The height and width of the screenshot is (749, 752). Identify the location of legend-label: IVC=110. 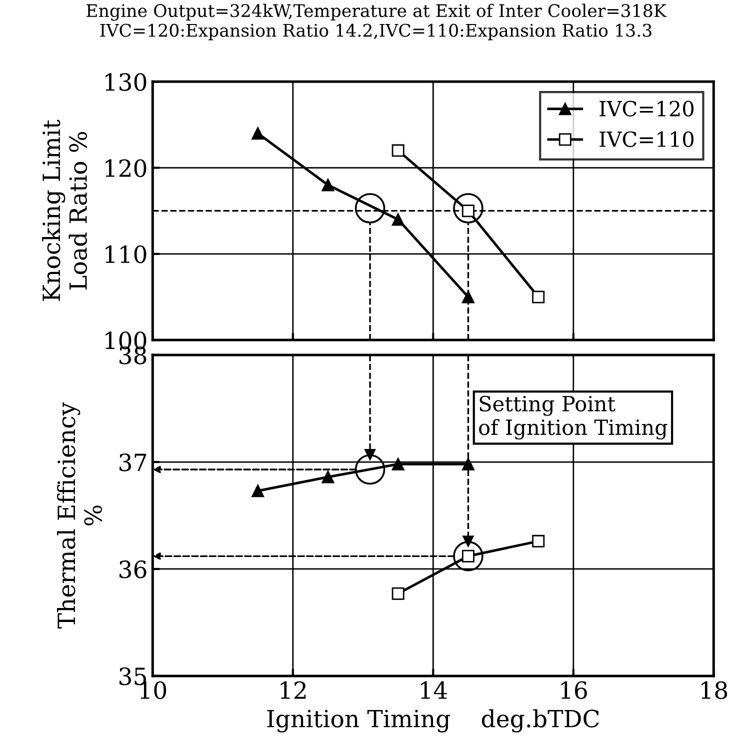
(647, 139).